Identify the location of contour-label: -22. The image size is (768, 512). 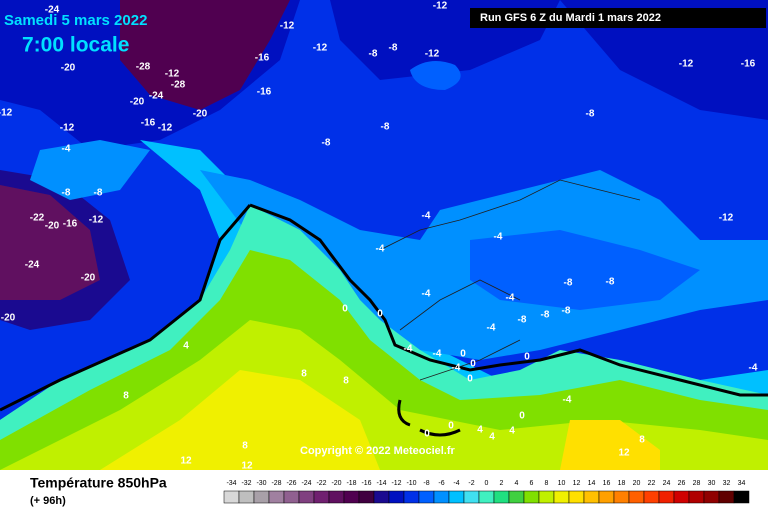
(37, 218).